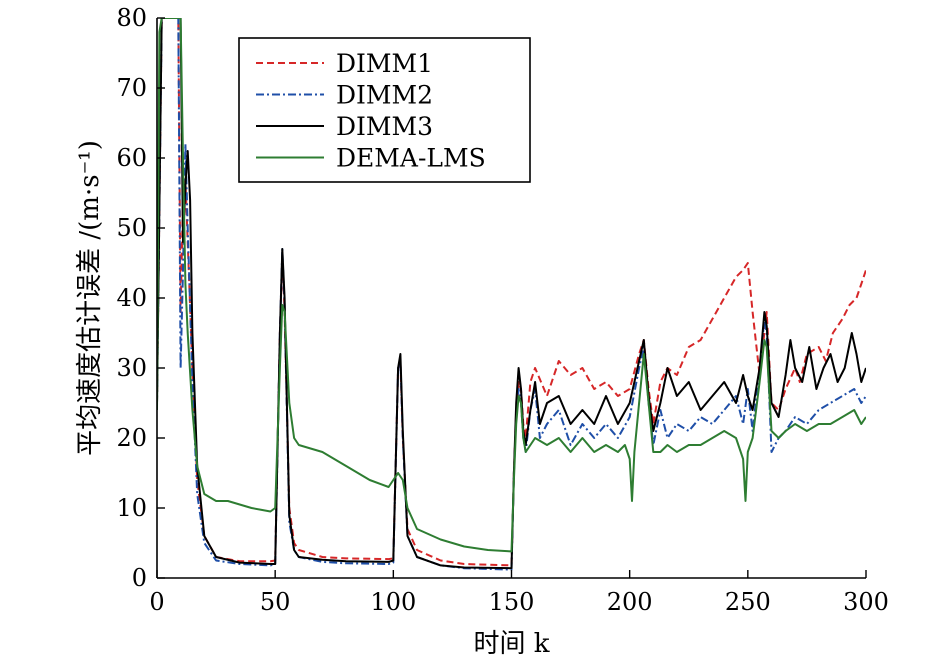 The width and height of the screenshot is (945, 671). What do you see at coordinates (131, 158) in the screenshot?
I see `y-tick-label: 60` at bounding box center [131, 158].